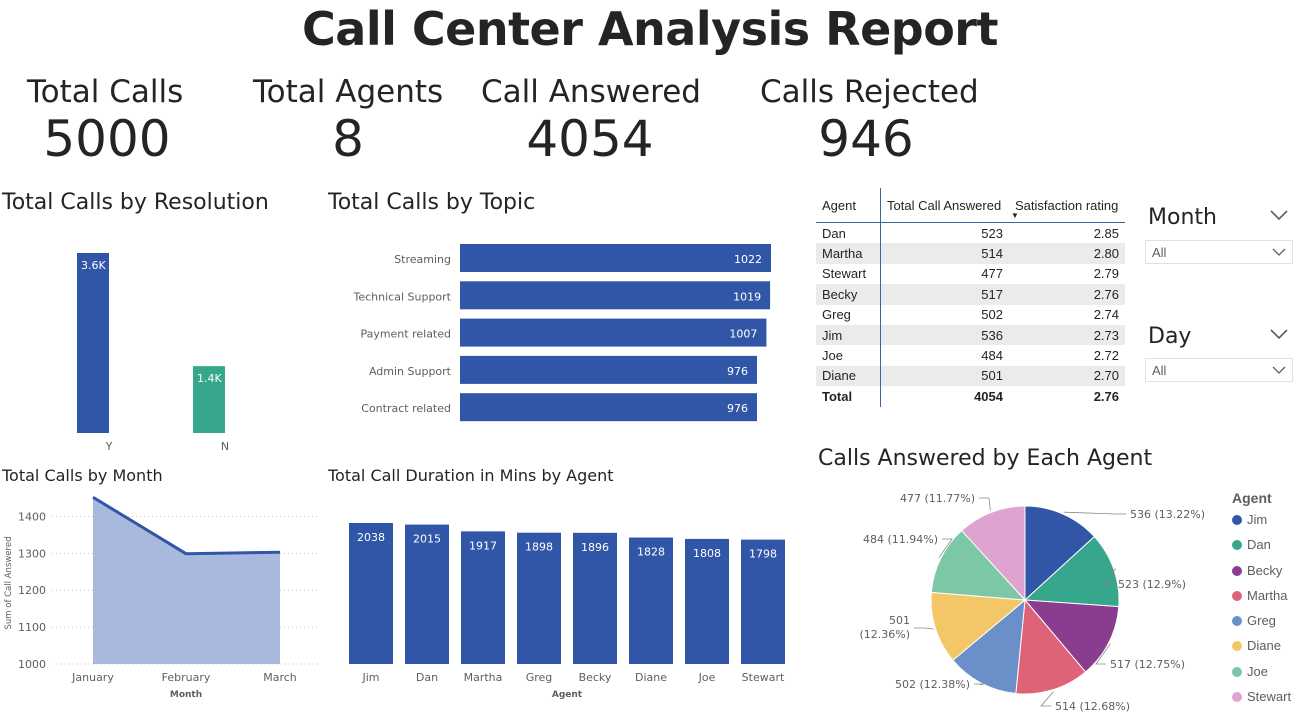  Describe the element at coordinates (932, 684) in the screenshot. I see `pie-data-label: 502 (12.38%)` at that location.